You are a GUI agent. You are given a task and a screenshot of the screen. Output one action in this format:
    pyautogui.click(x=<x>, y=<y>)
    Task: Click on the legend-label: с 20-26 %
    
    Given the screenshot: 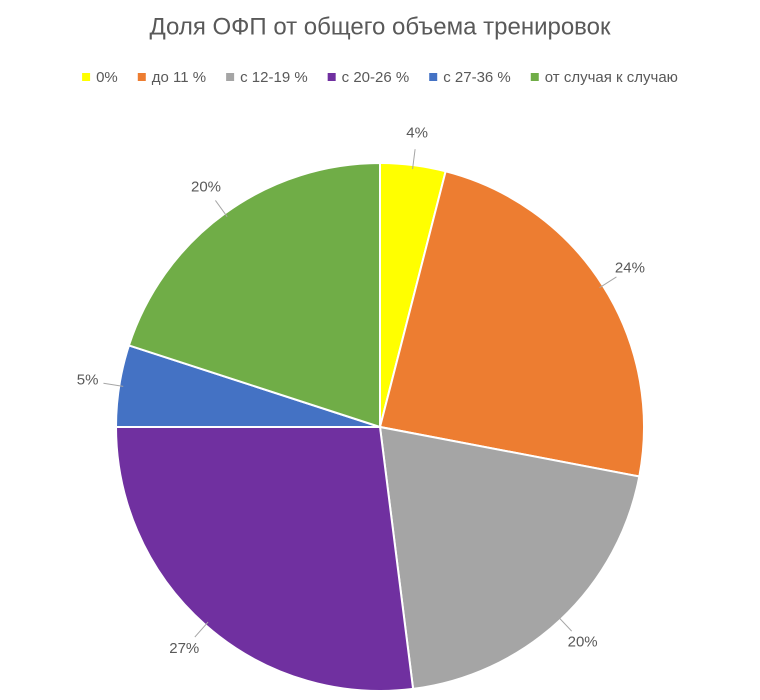 What is the action you would take?
    pyautogui.click(x=376, y=77)
    